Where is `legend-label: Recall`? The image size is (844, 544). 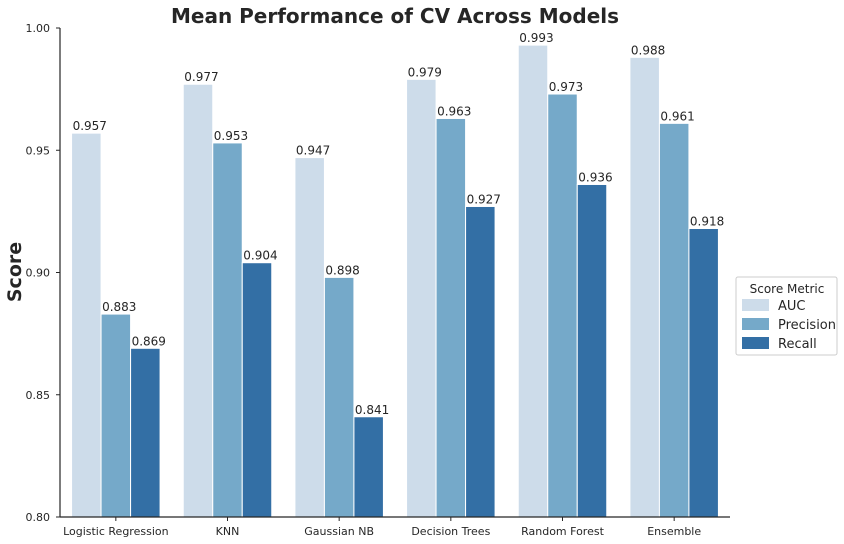 legend-label: Recall is located at coordinates (797, 344).